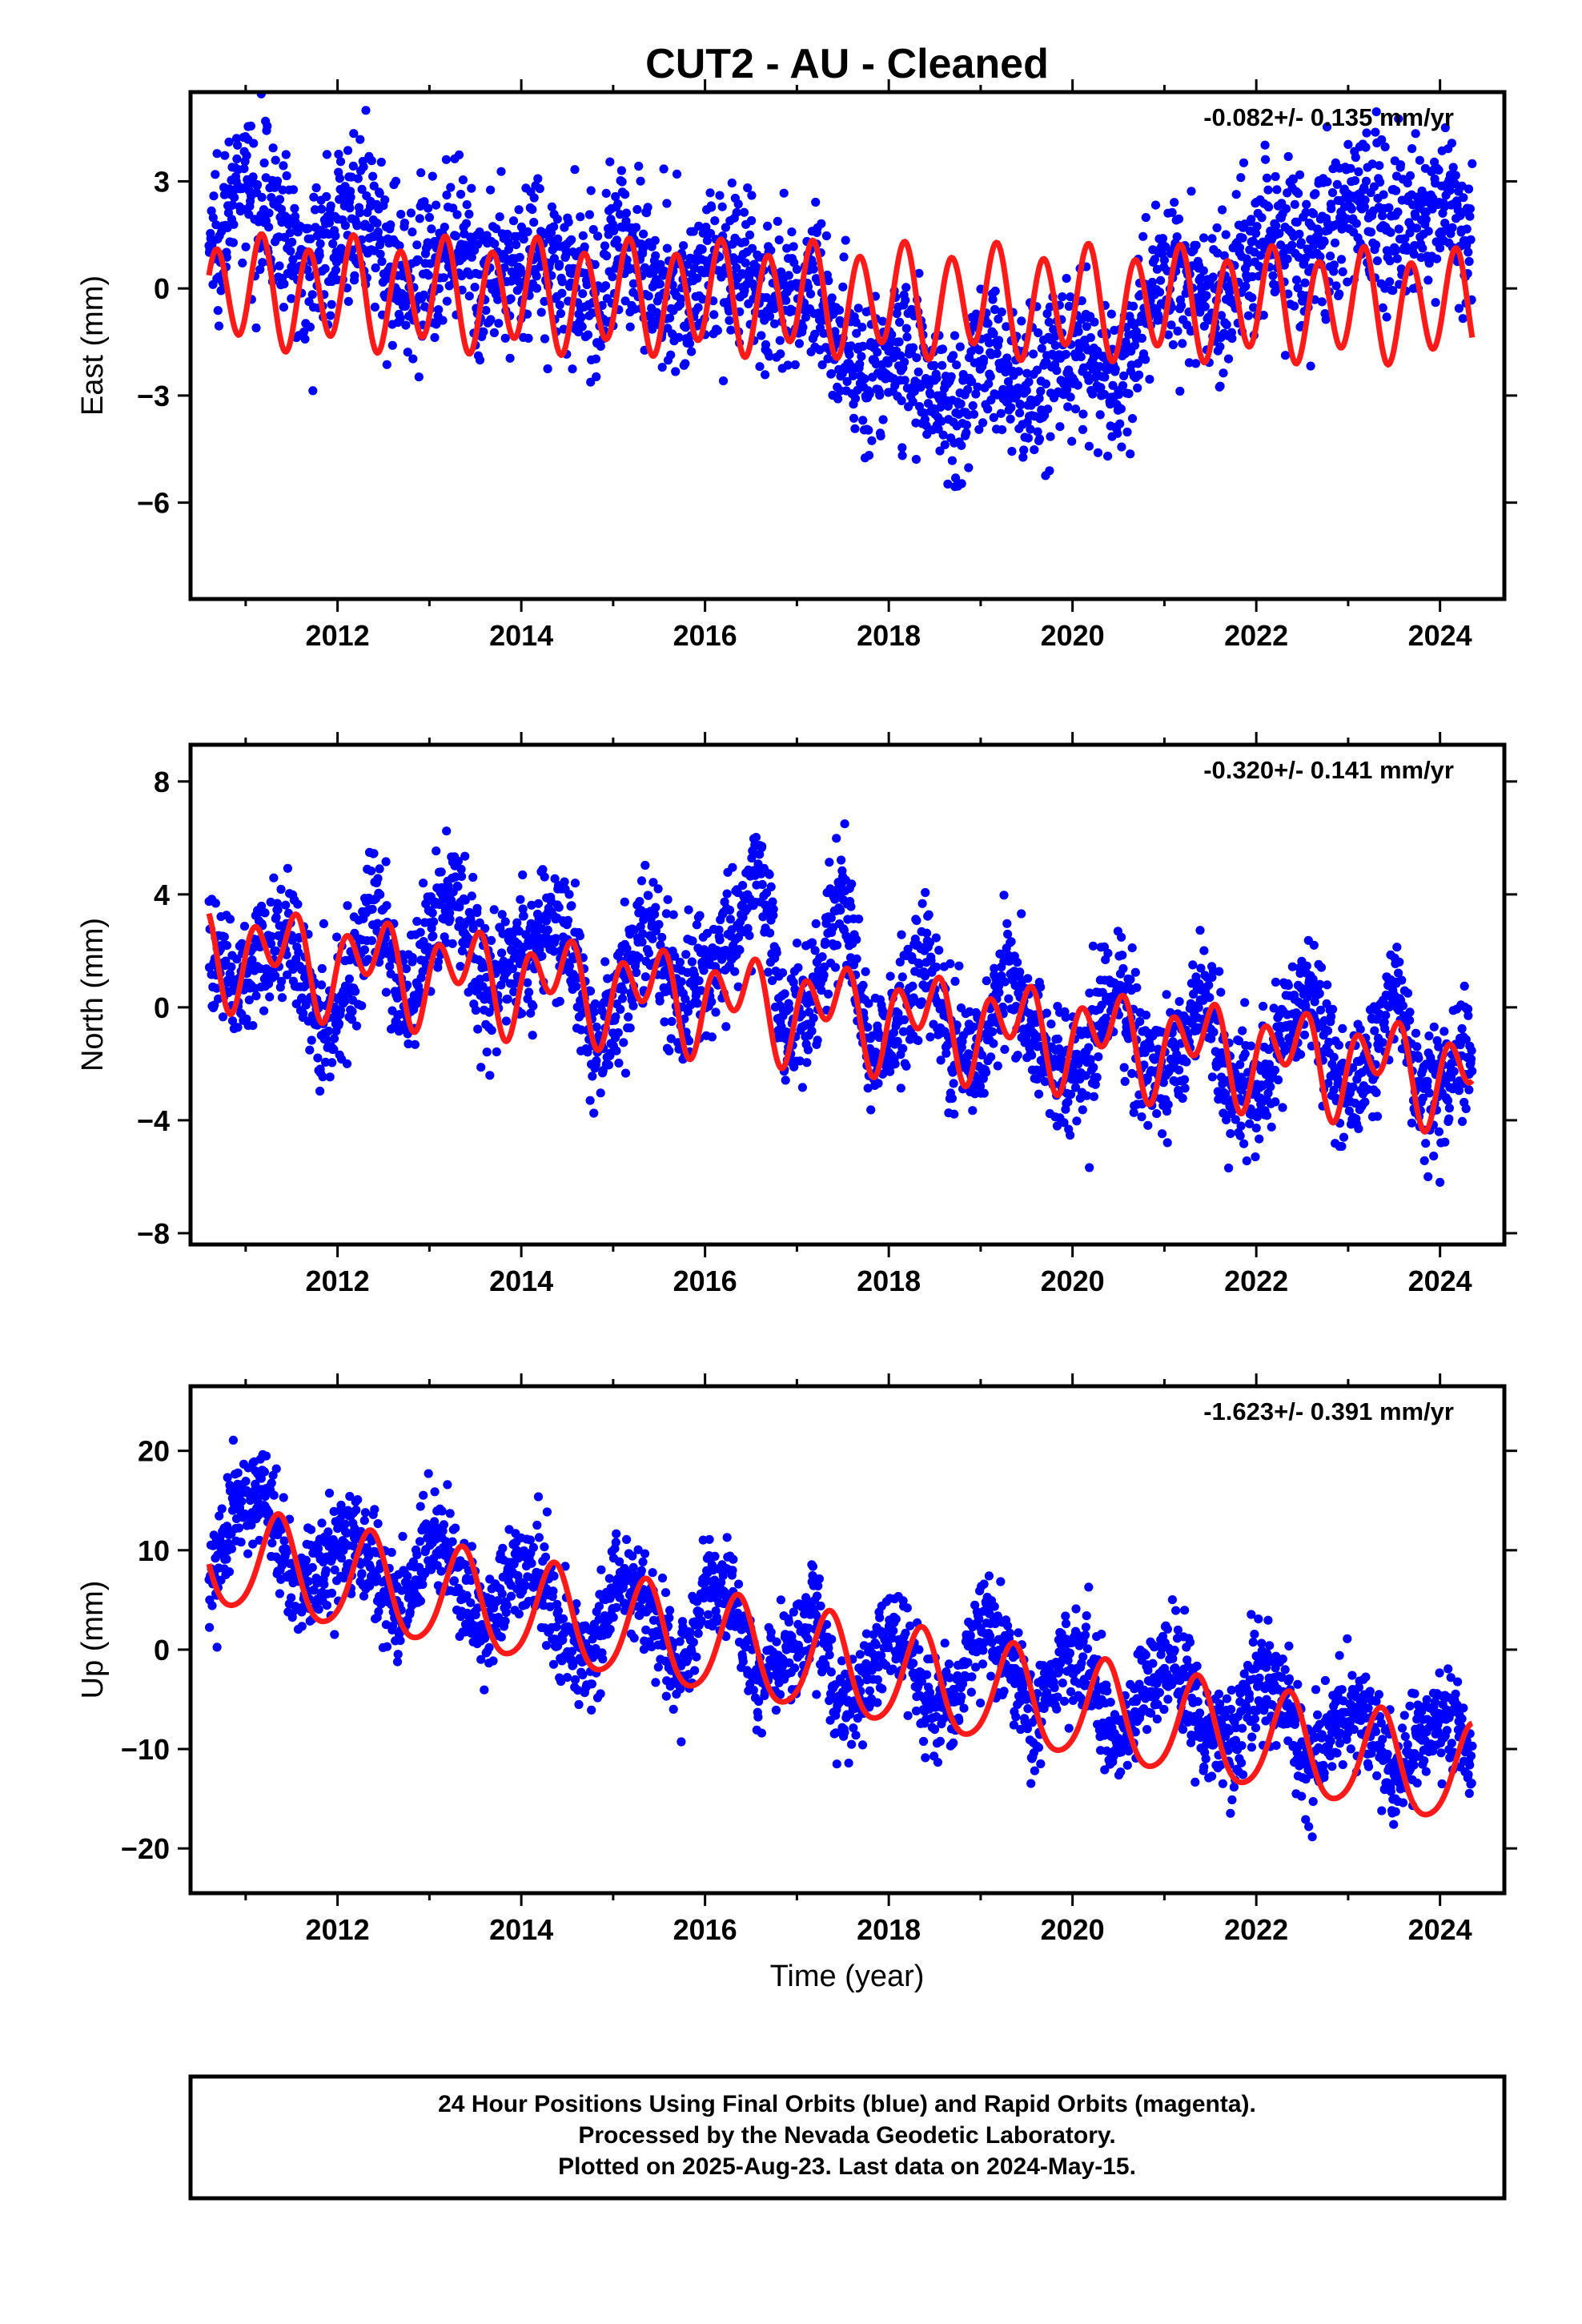  I want to click on east-x-tick-label: 2012, so click(338, 635).